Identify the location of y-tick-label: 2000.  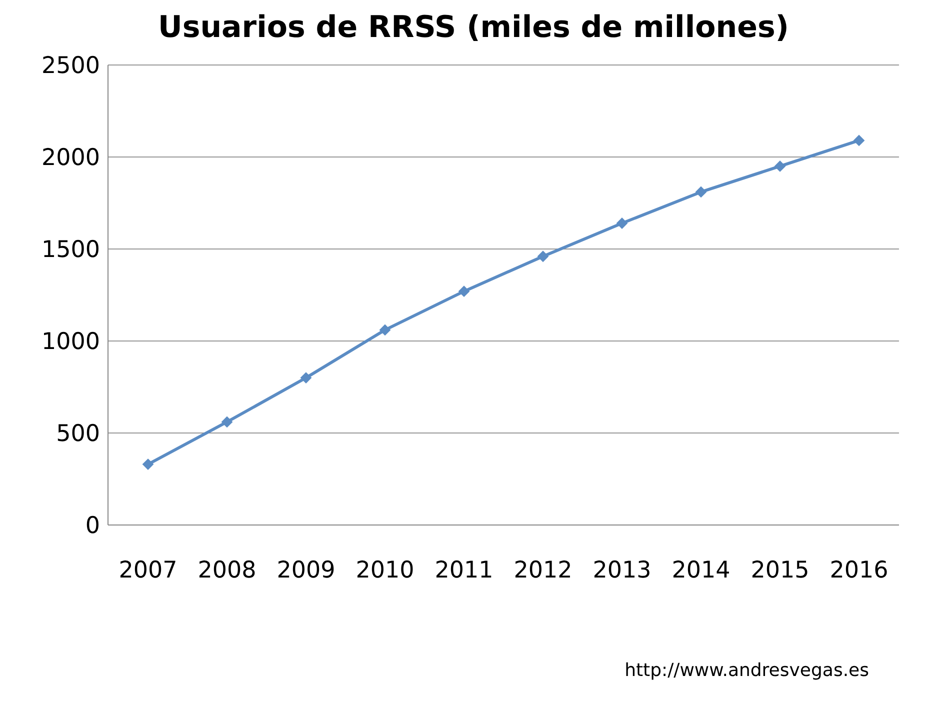
(70, 158).